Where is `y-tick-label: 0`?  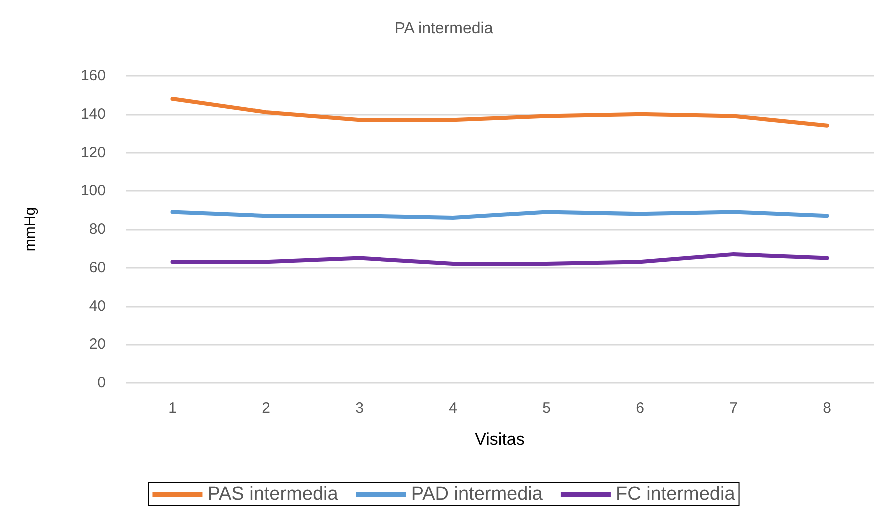
y-tick-label: 0 is located at coordinates (102, 383).